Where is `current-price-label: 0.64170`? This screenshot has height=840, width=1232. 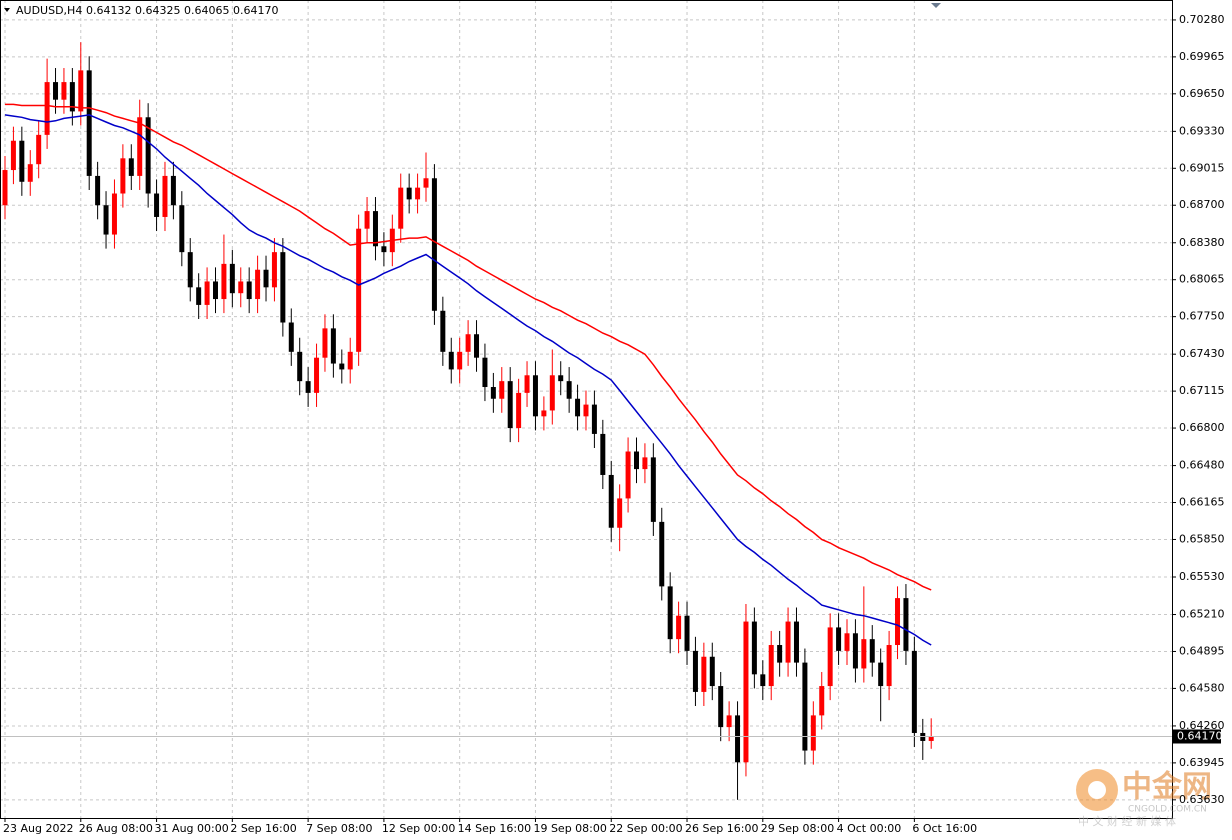
current-price-label: 0.64170 is located at coordinates (1200, 735).